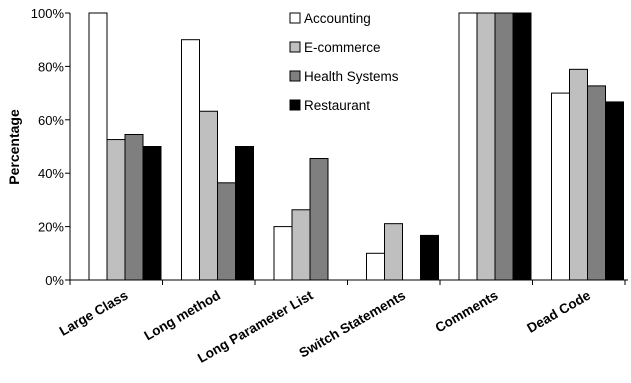  I want to click on x-tick-label: Comments, so click(467, 312).